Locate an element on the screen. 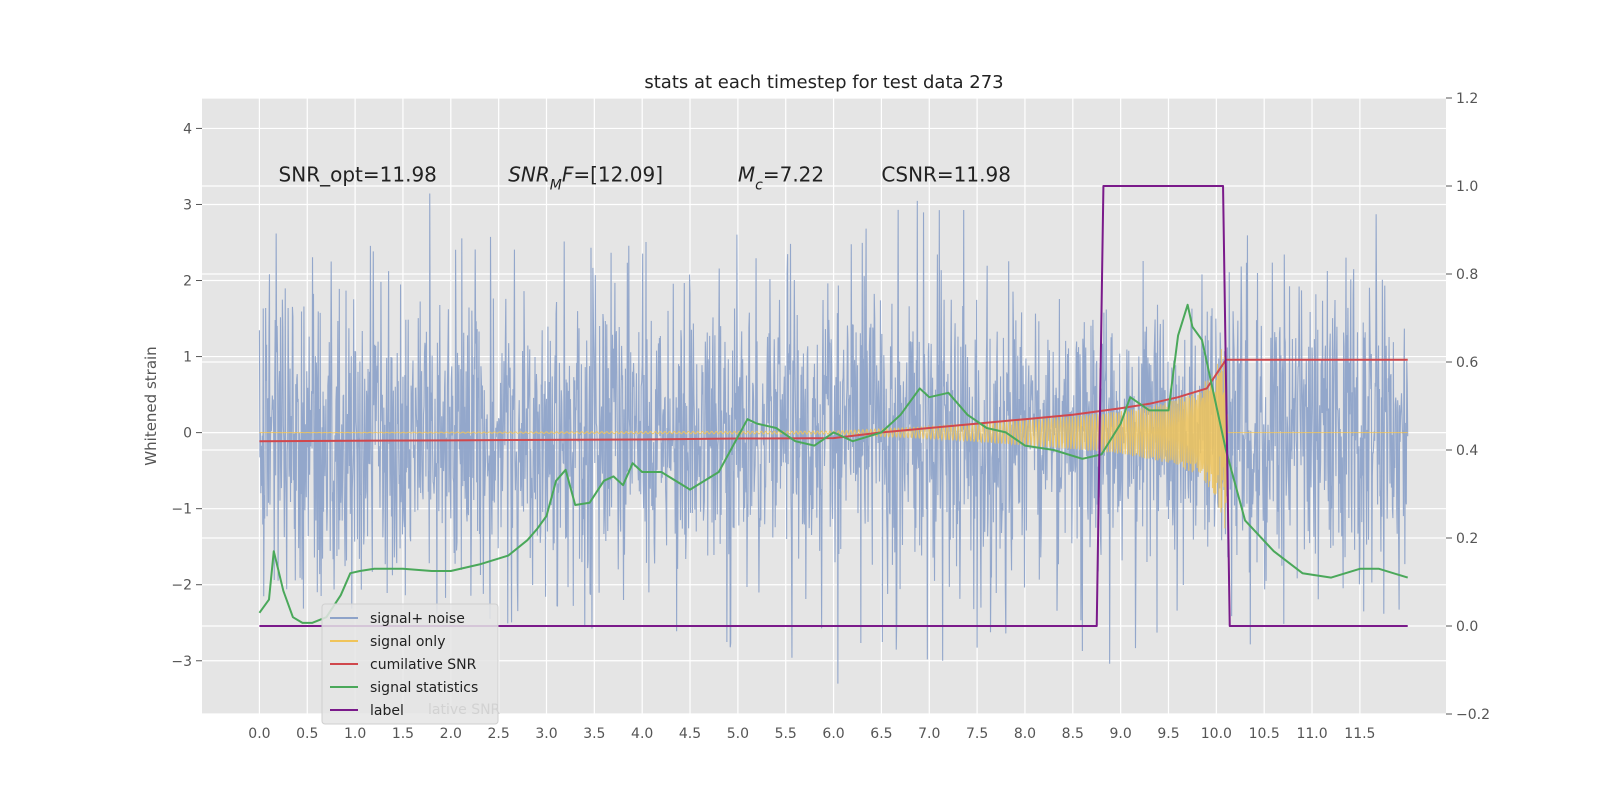  y2-tick-label: 0.8 is located at coordinates (1467, 275).